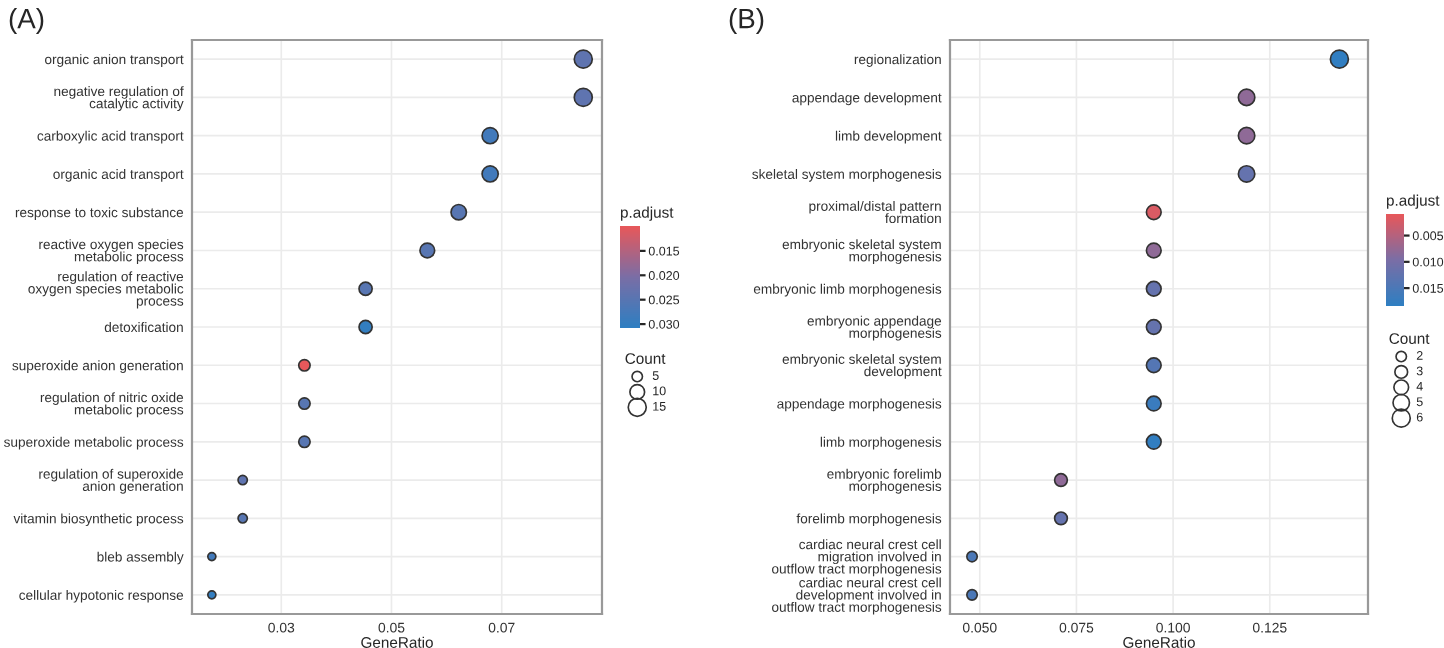  I want to click on chart-title: (B), so click(746, 21).